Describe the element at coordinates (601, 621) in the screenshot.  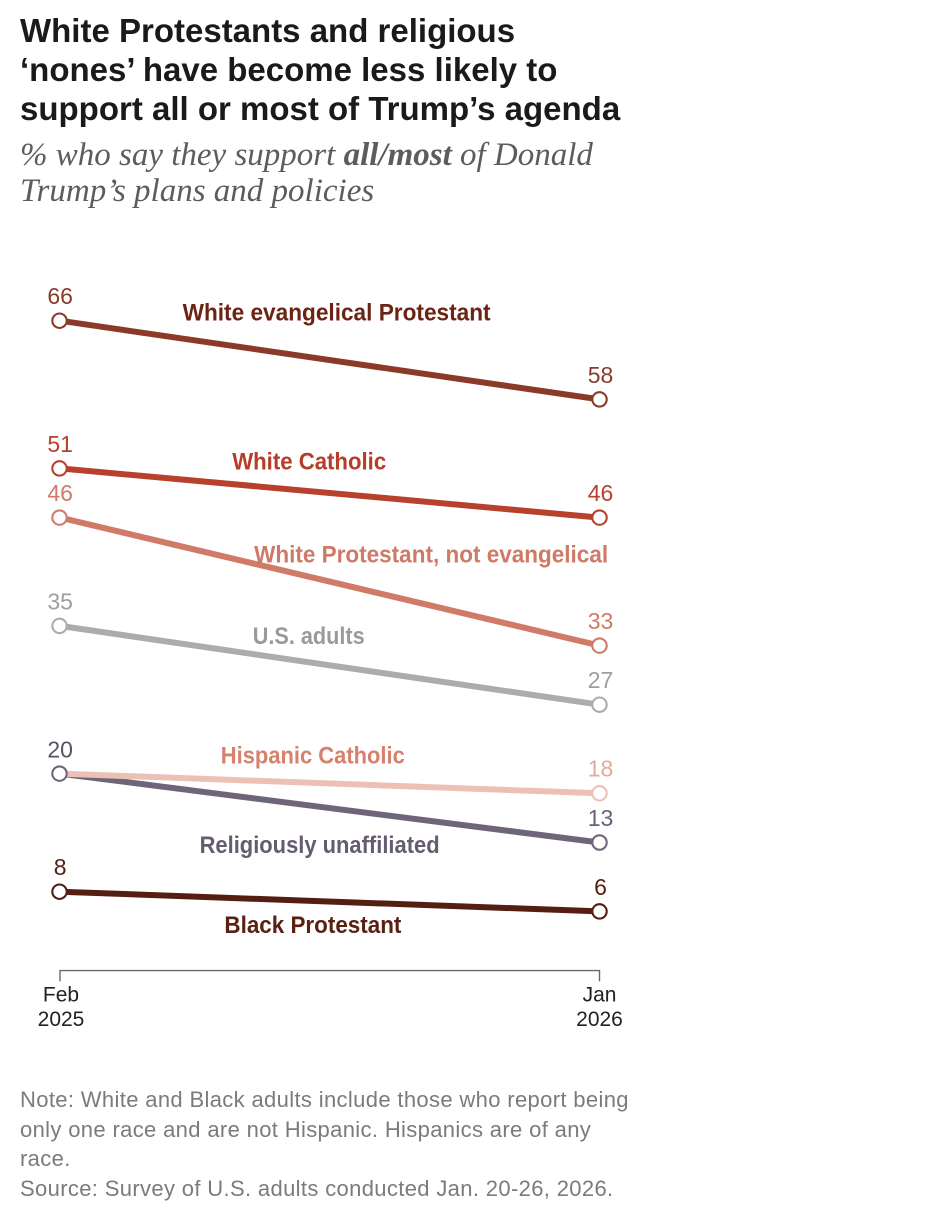
I see `svg-text: 33` at that location.